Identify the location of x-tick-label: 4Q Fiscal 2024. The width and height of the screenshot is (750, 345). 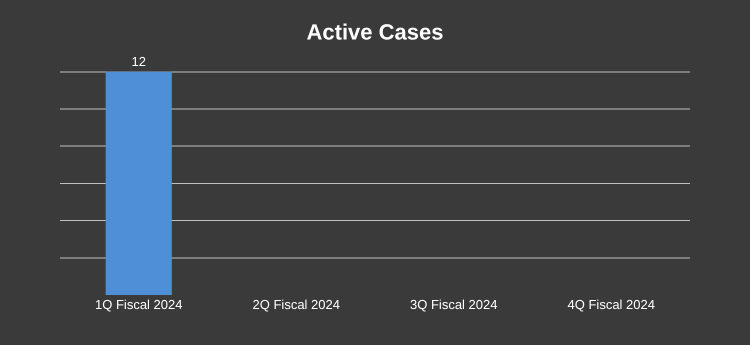
(611, 304).